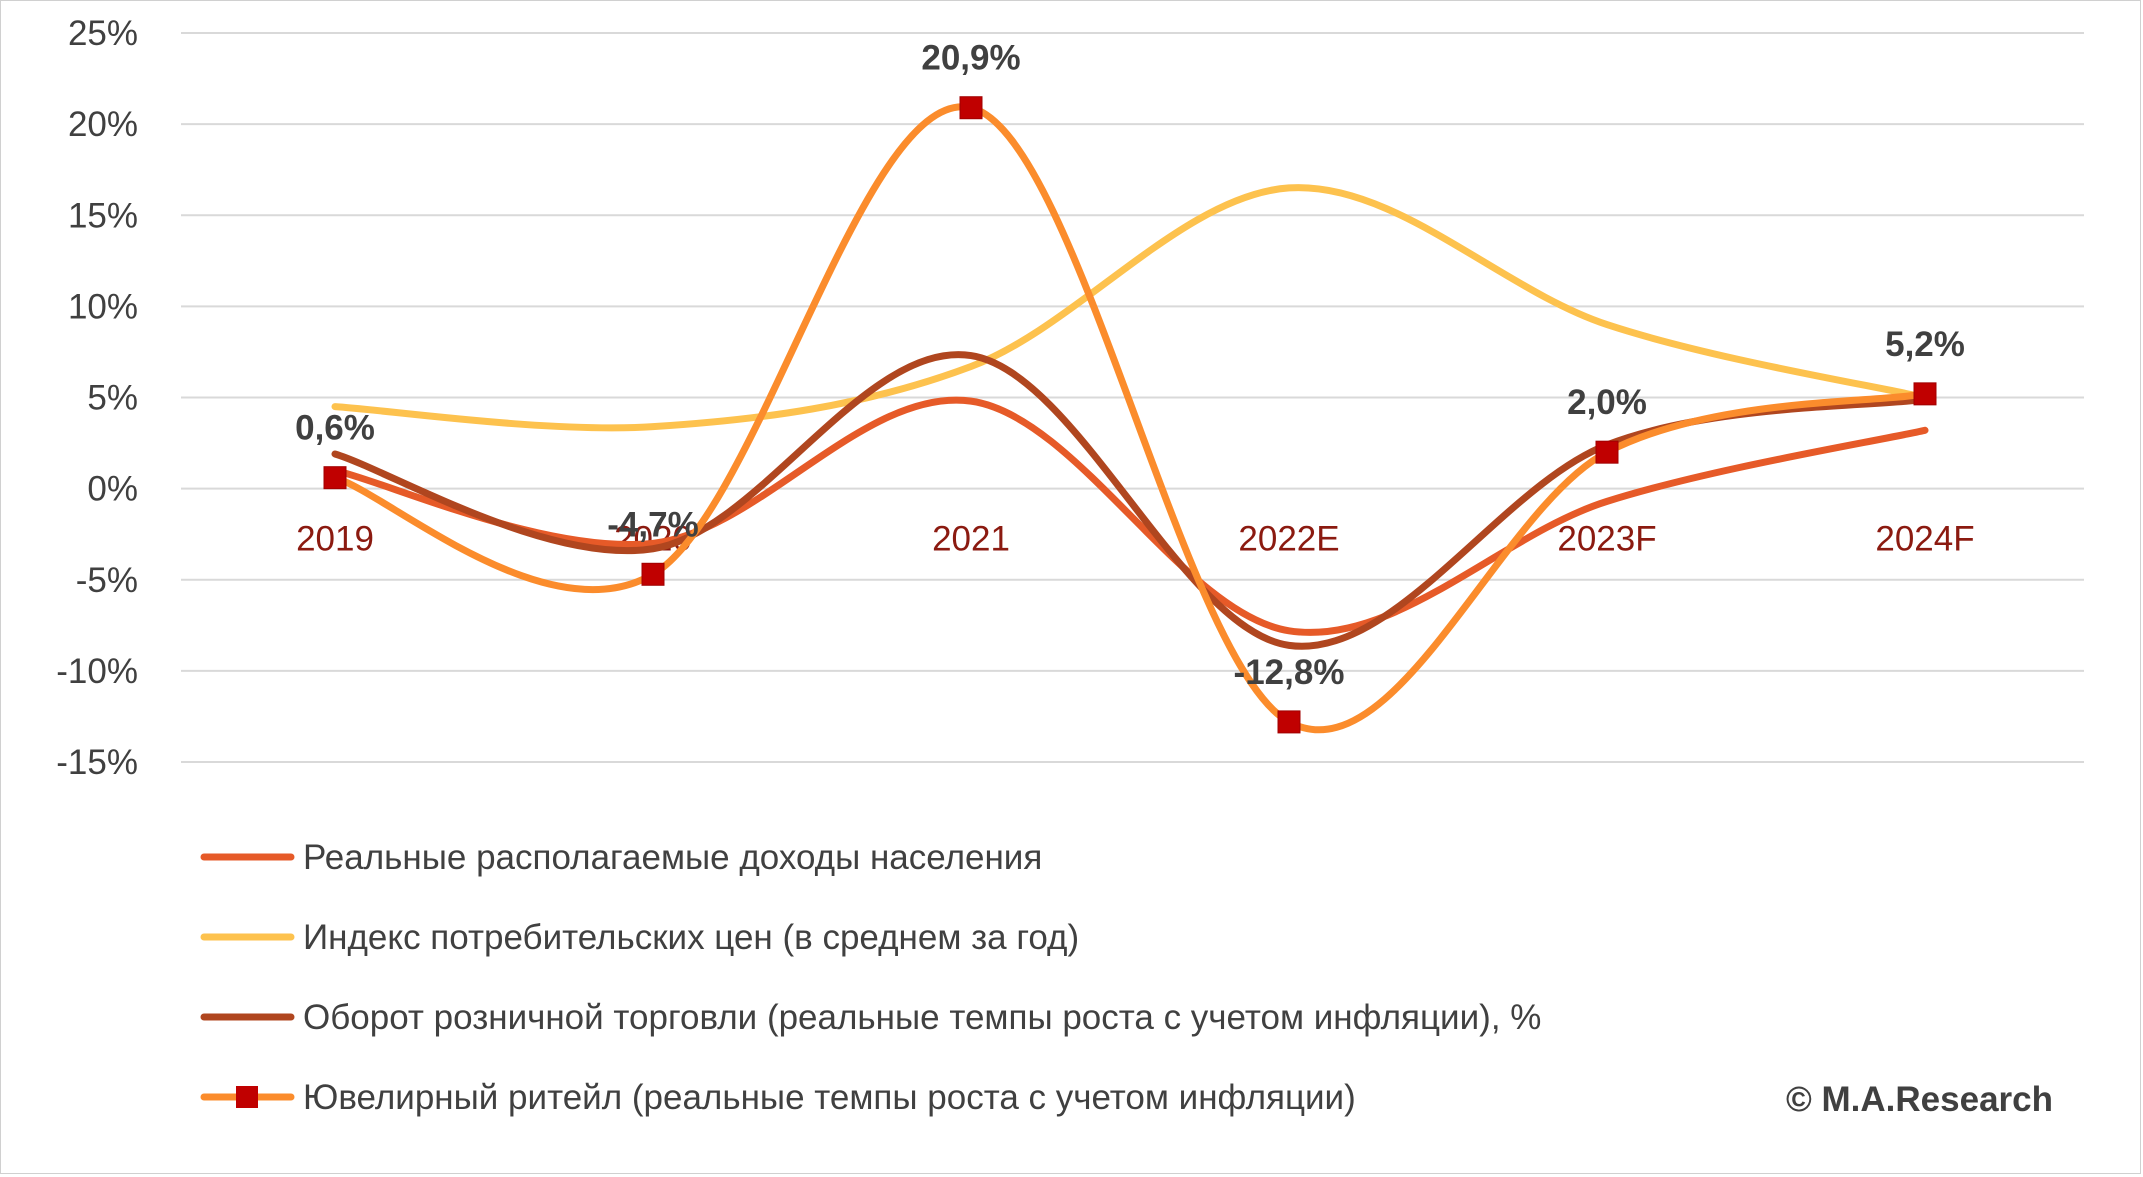  I want to click on data-label: 5,2%, so click(1925, 344).